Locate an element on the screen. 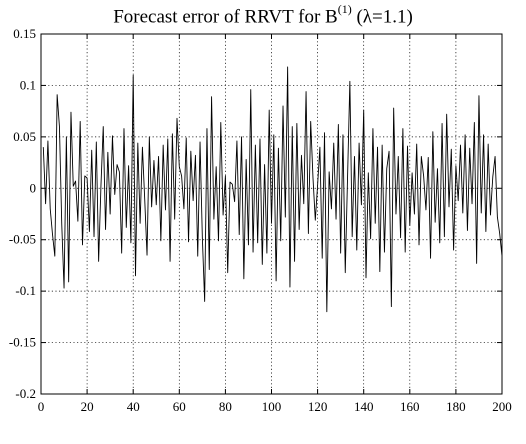 The width and height of the screenshot is (526, 444). y-tick-label: -0.1 is located at coordinates (25, 290).